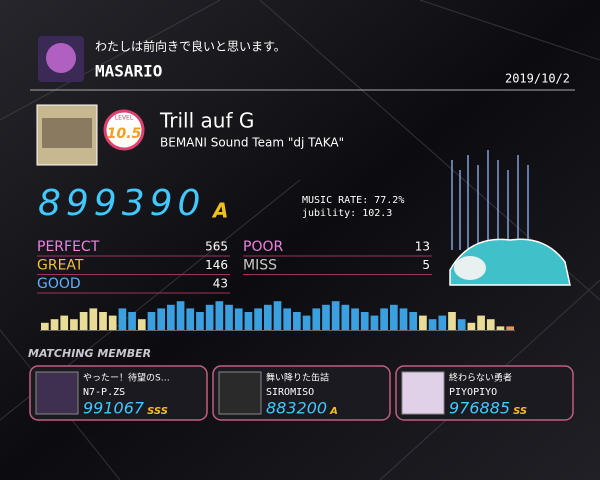 The image size is (600, 480). Describe the element at coordinates (67, 133) in the screenshot. I see `jacket-art` at that location.